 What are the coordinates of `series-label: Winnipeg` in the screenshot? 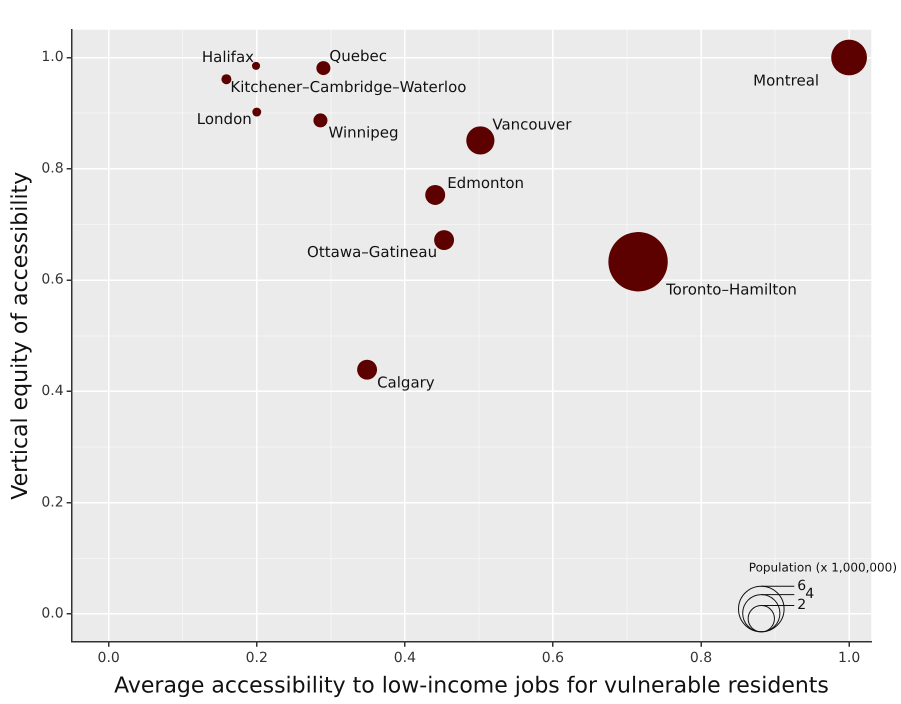 It's located at (363, 132).